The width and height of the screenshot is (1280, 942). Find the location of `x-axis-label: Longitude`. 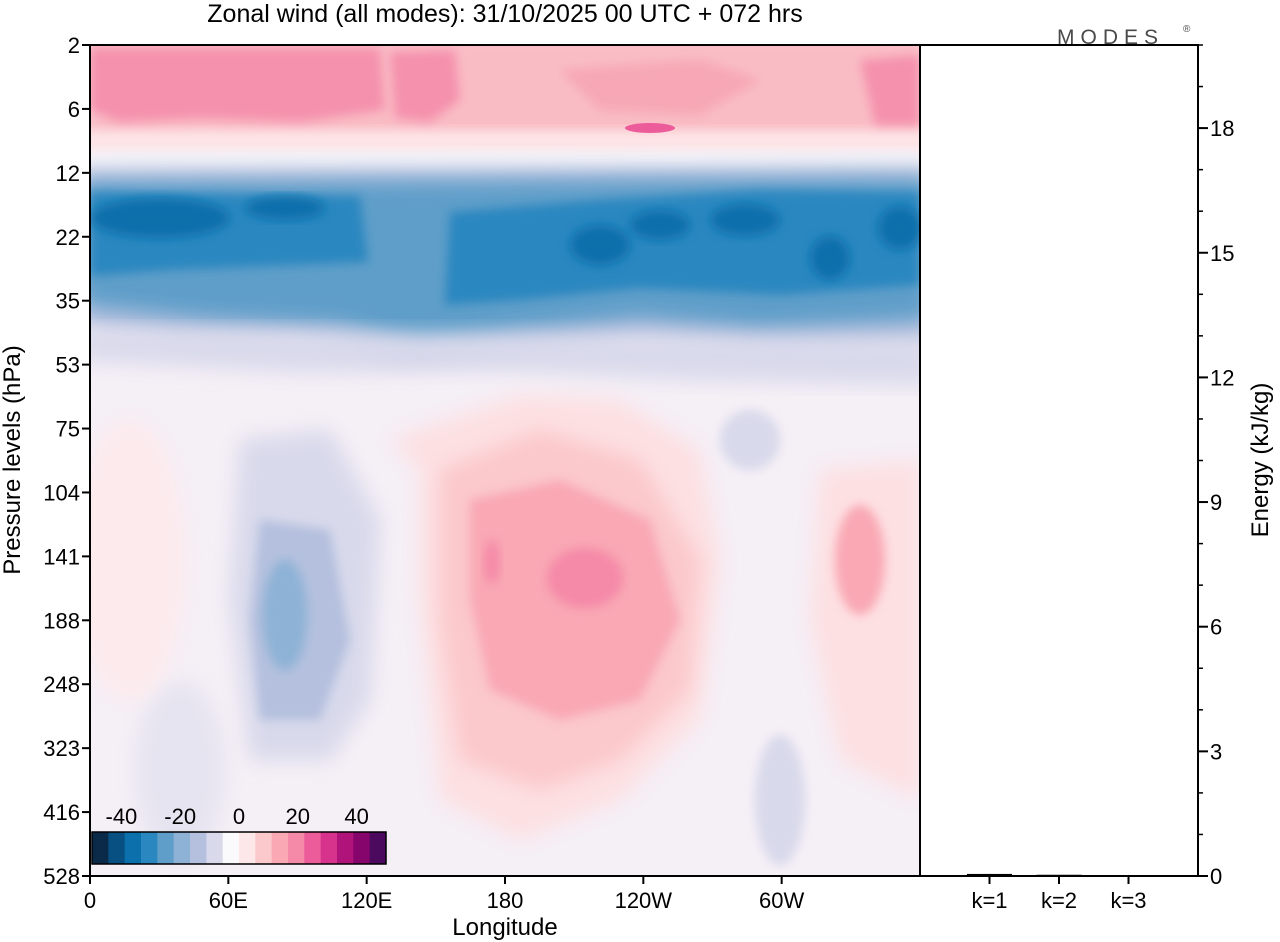

x-axis-label: Longitude is located at coordinates (504, 927).